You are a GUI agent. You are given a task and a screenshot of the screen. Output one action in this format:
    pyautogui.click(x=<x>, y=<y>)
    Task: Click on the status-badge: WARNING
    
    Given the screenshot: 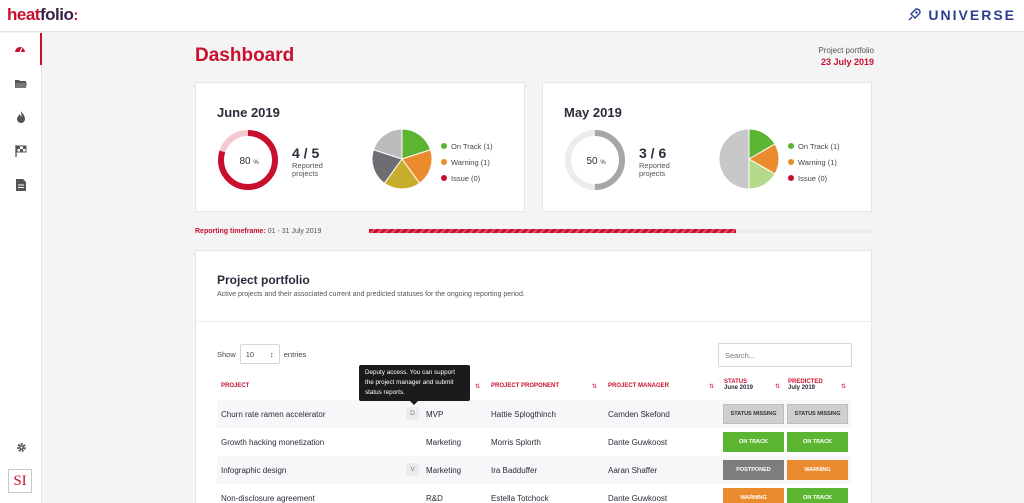 What is the action you would take?
    pyautogui.click(x=753, y=495)
    